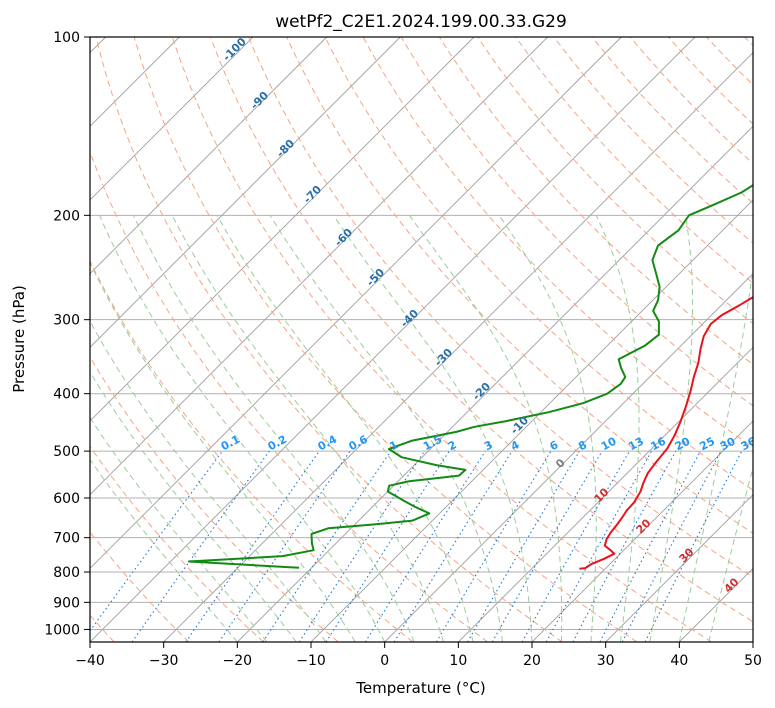 This screenshot has height=708, width=775. I want to click on y-tick-label: 300, so click(66, 321).